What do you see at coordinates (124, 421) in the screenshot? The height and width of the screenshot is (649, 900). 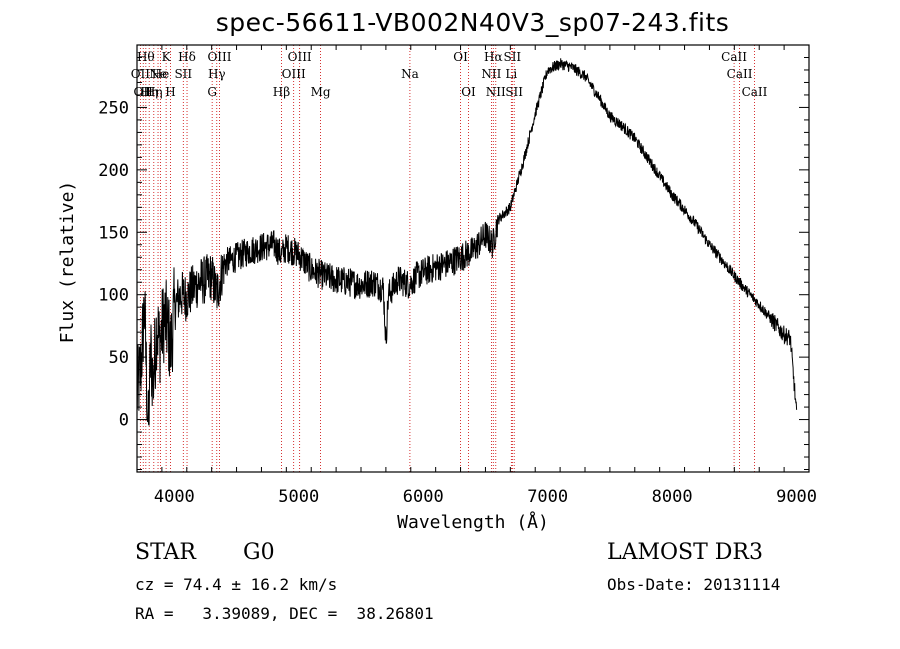 I see `y-tick-label: 0` at bounding box center [124, 421].